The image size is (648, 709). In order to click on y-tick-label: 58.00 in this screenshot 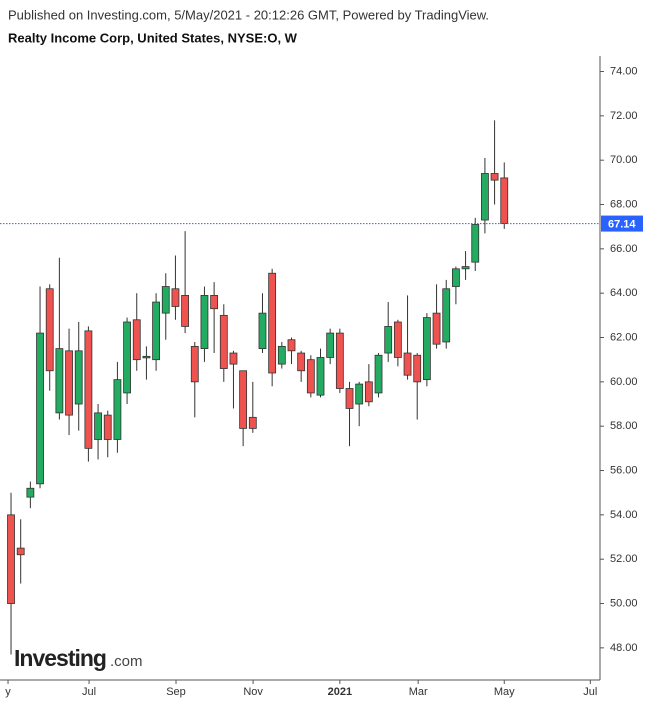, I will do `click(624, 426)`.